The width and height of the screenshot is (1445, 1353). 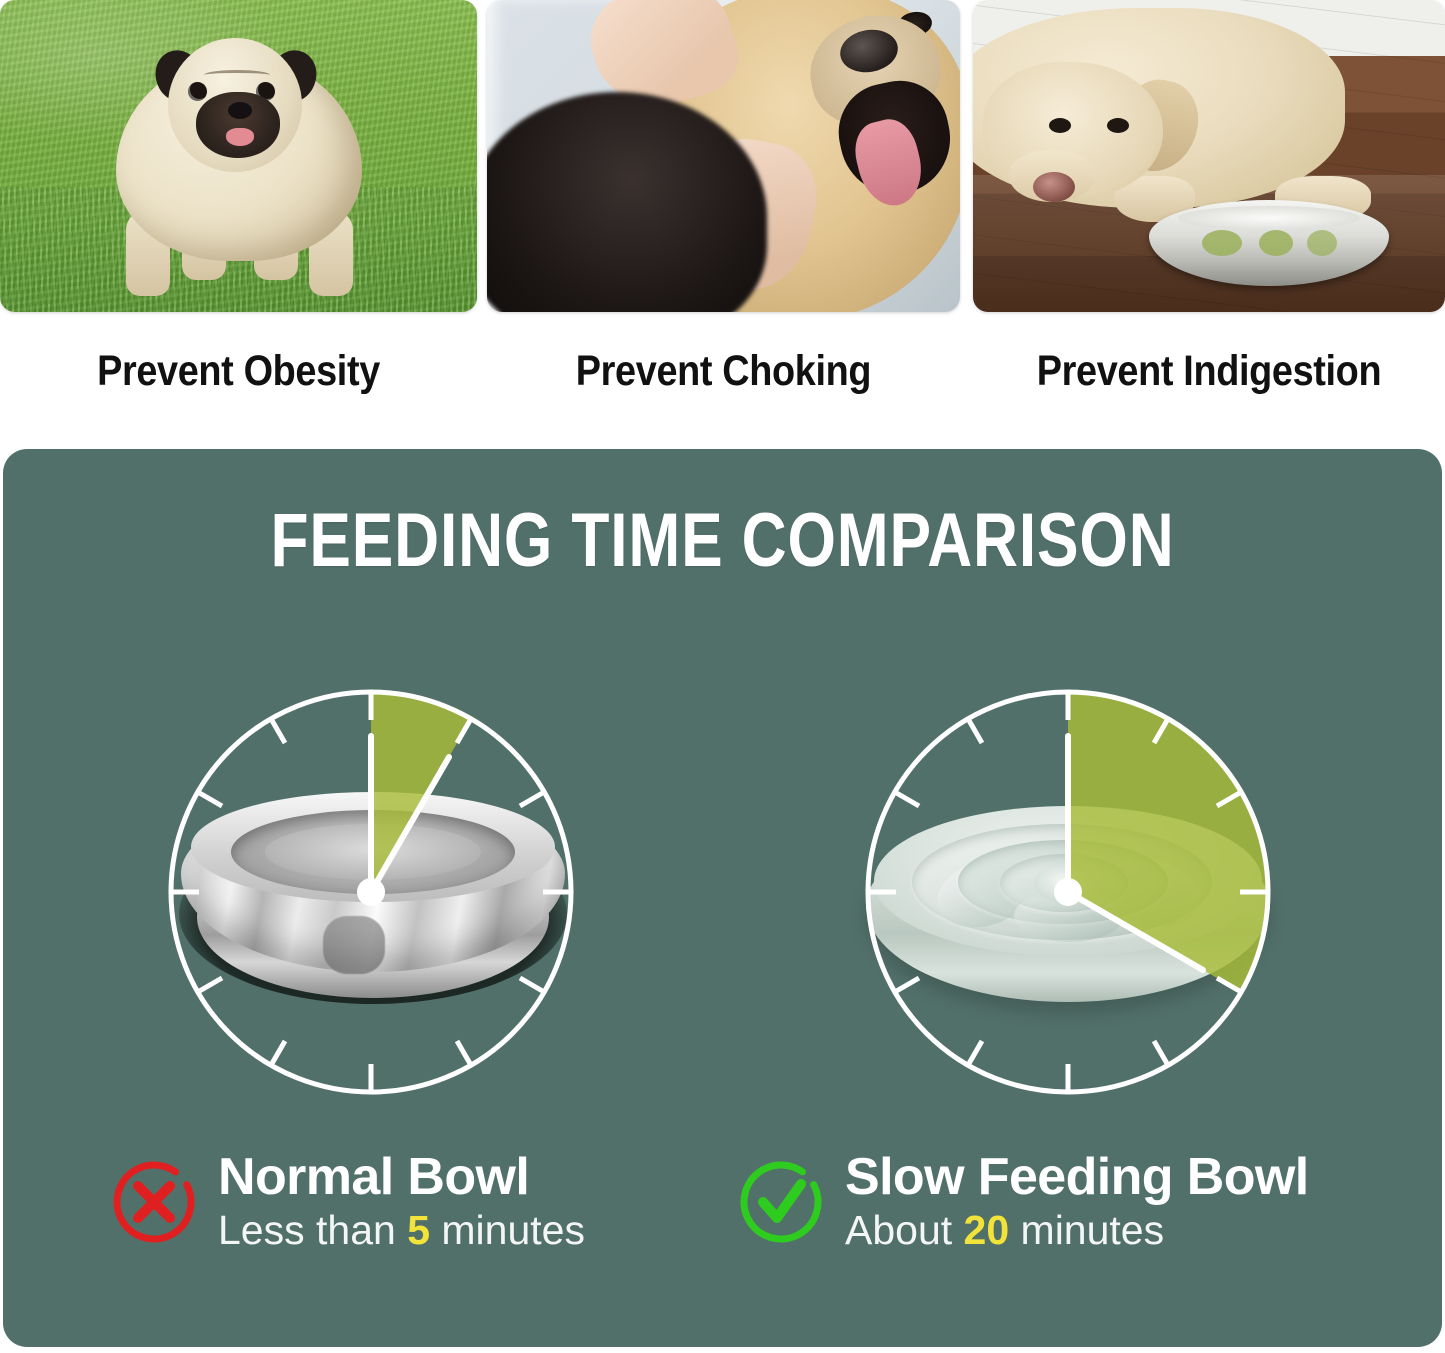 I want to click on person-head-silhouette, so click(x=627, y=202).